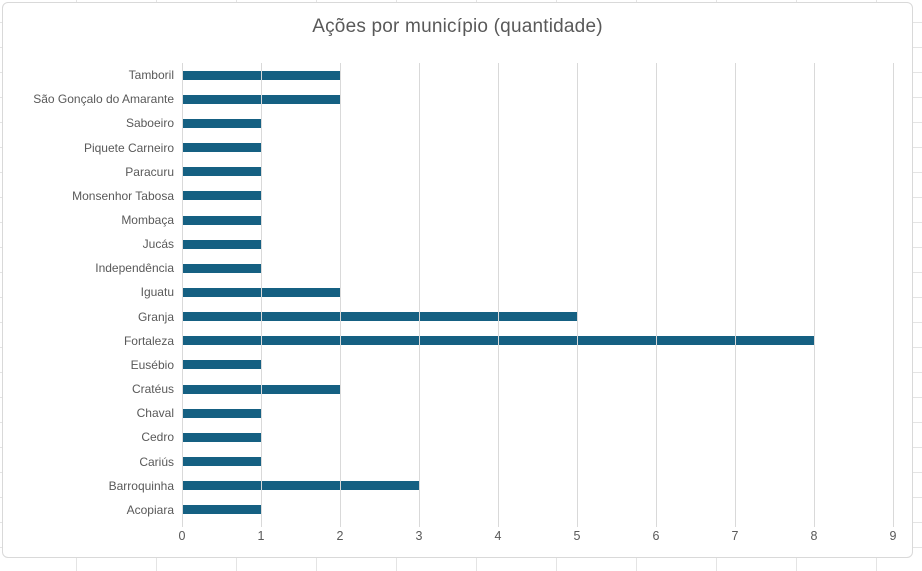  What do you see at coordinates (221, 268) in the screenshot?
I see `bar-Independência` at bounding box center [221, 268].